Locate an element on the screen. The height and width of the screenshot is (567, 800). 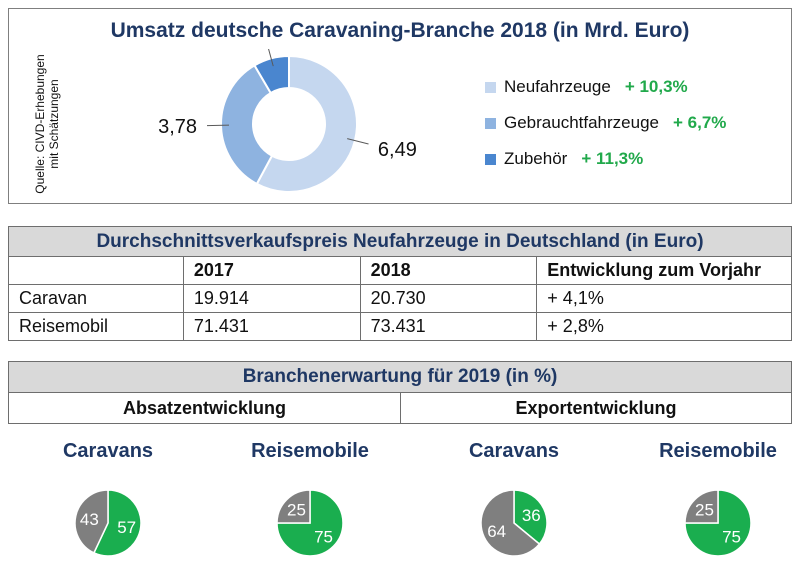
pie-block-export-reisemobile: Reisemobile 75 25 is located at coordinates (714, 502).